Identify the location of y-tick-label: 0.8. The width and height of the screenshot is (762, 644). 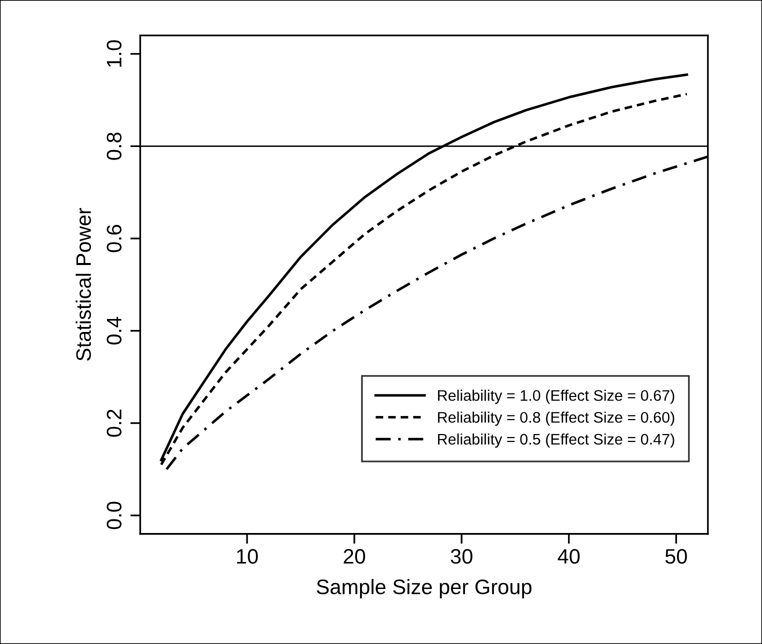
(114, 146).